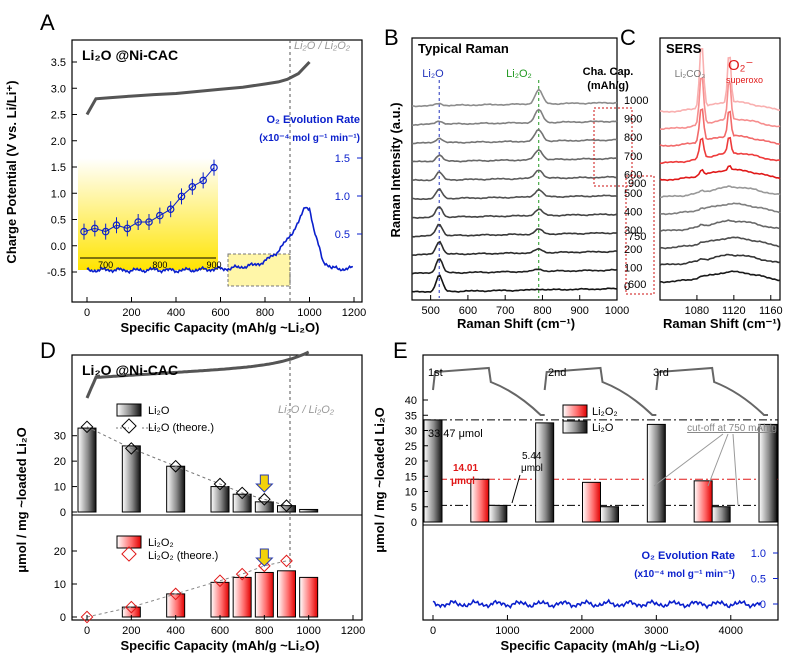  Describe the element at coordinates (633, 194) in the screenshot. I see `capacity-label-500: 500` at that location.